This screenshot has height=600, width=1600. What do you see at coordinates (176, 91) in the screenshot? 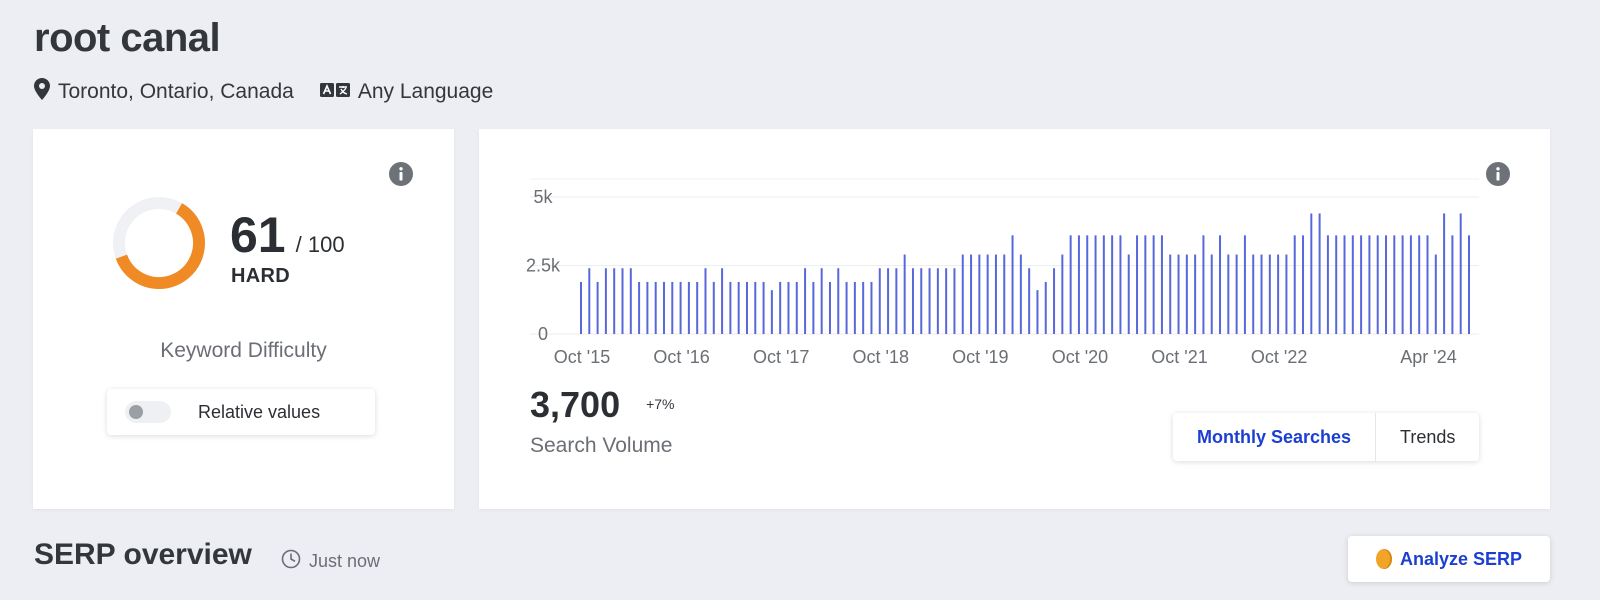
I see `location-label: Toronto, Ontario, Canada` at bounding box center [176, 91].